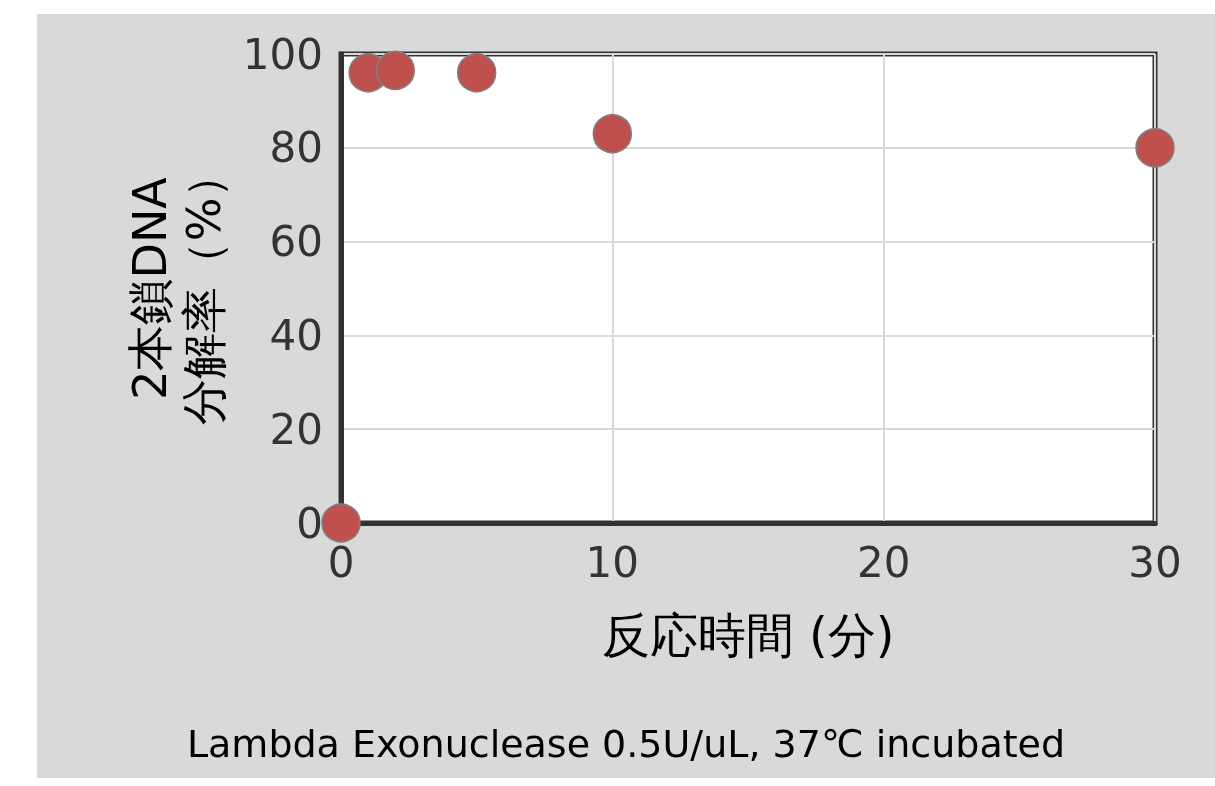 The image size is (1215, 786). What do you see at coordinates (309, 523) in the screenshot?
I see `y-tick-label: 0` at bounding box center [309, 523].